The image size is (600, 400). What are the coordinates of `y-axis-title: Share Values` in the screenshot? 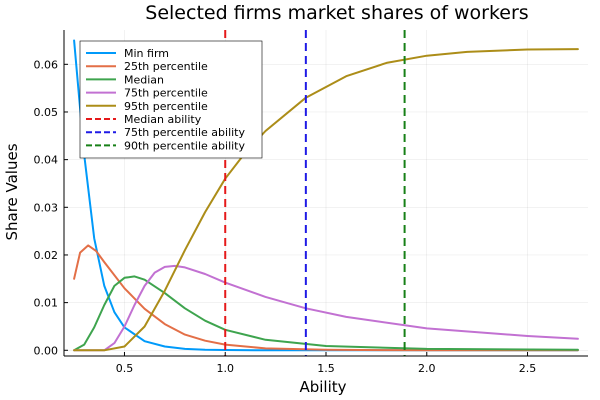 It's located at (12, 191).